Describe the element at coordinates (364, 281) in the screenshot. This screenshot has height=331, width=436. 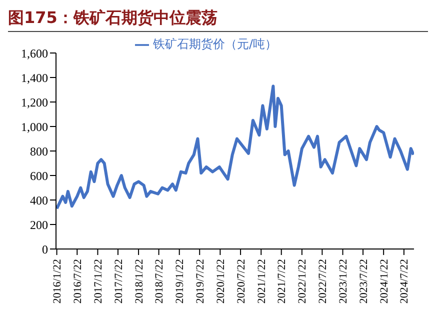
I see `x-tick-label: 2023/7/22` at that location.